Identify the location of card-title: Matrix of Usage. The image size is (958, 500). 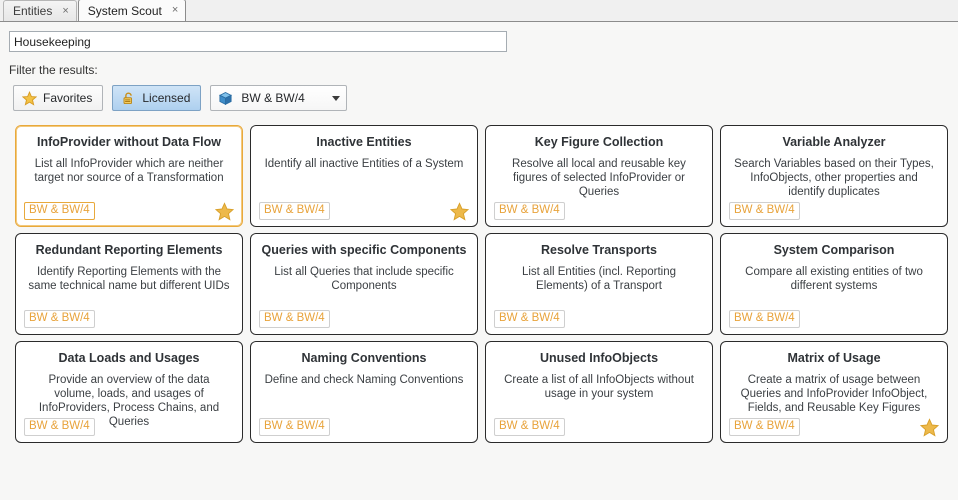
(834, 358).